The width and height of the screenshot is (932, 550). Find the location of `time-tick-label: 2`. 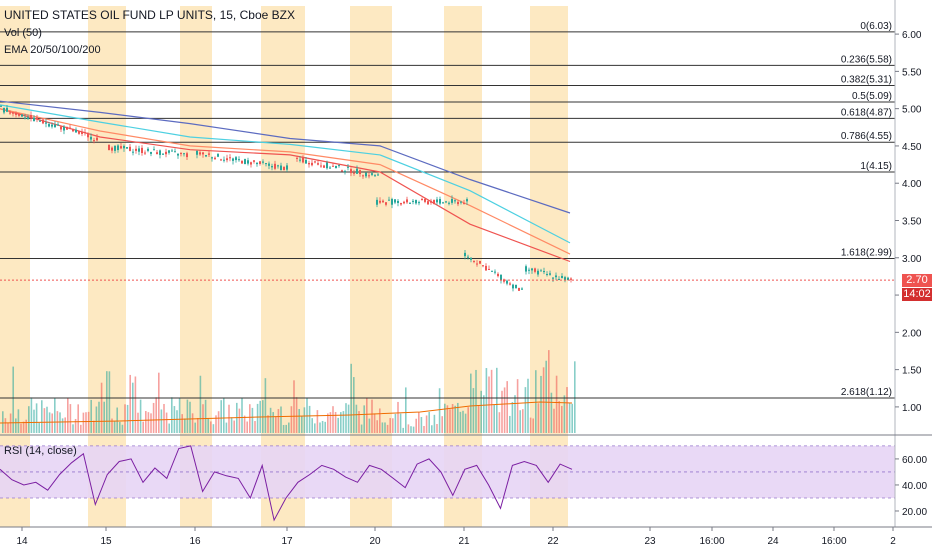

time-tick-label: 2 is located at coordinates (893, 541).